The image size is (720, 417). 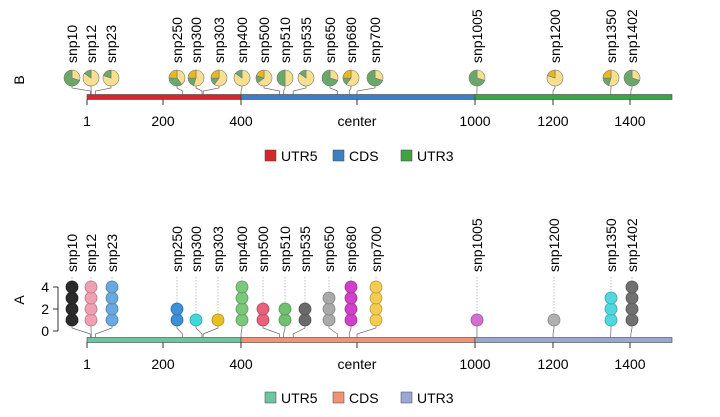 I want to click on snp-label: snp650, so click(x=330, y=40).